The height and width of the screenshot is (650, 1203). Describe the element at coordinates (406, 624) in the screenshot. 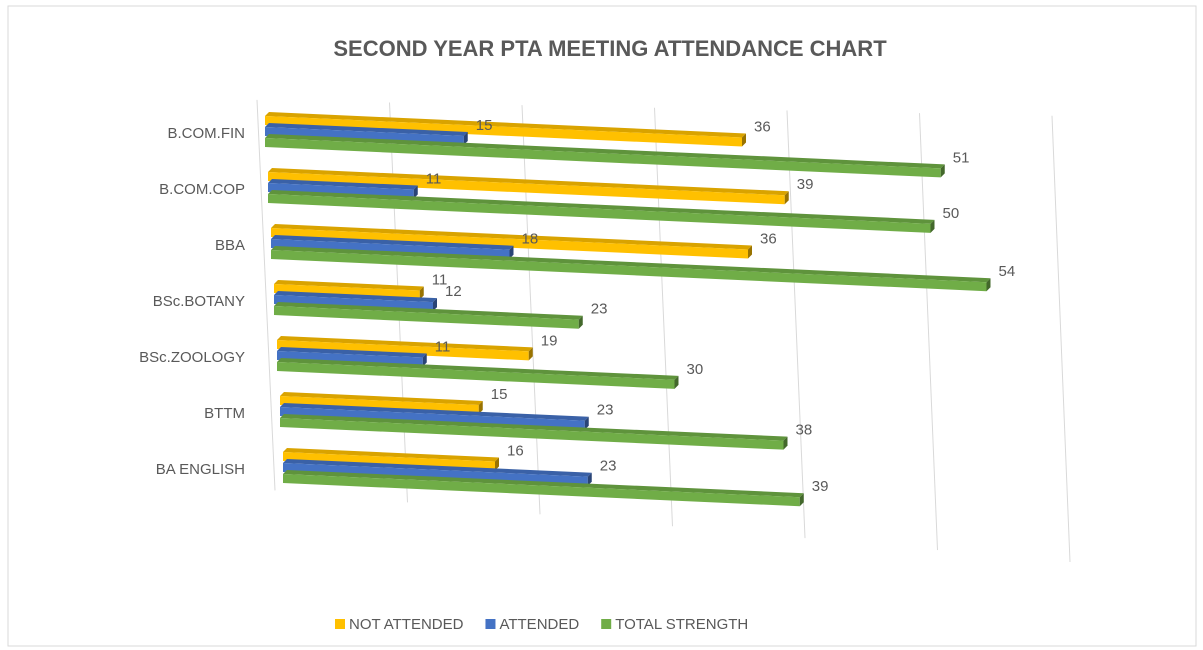

I see `legend-label: NOT ATTENDED` at that location.